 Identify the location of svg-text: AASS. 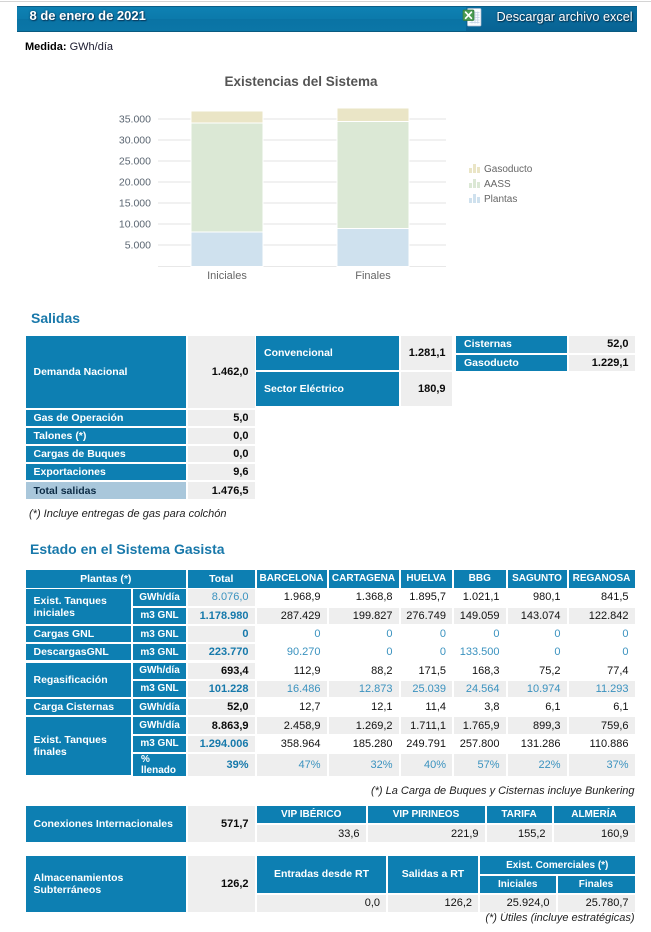
(497, 184).